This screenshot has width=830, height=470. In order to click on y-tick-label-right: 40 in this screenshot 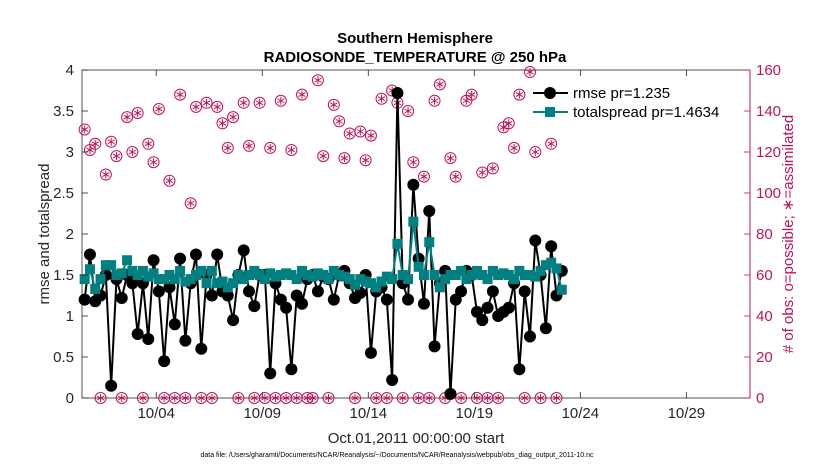, I will do `click(764, 316)`.